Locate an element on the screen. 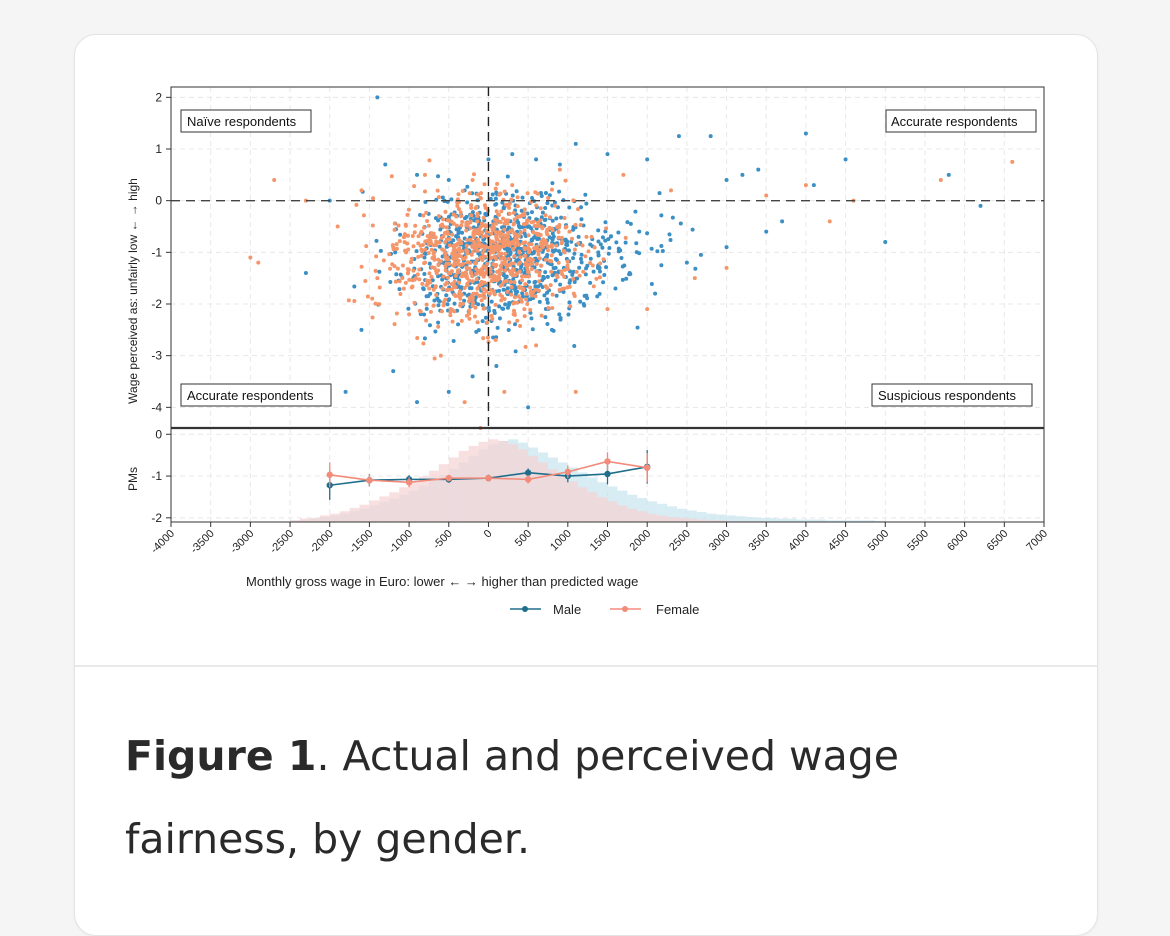 This screenshot has height=936, width=1170. pm-point-female is located at coordinates (329, 474).